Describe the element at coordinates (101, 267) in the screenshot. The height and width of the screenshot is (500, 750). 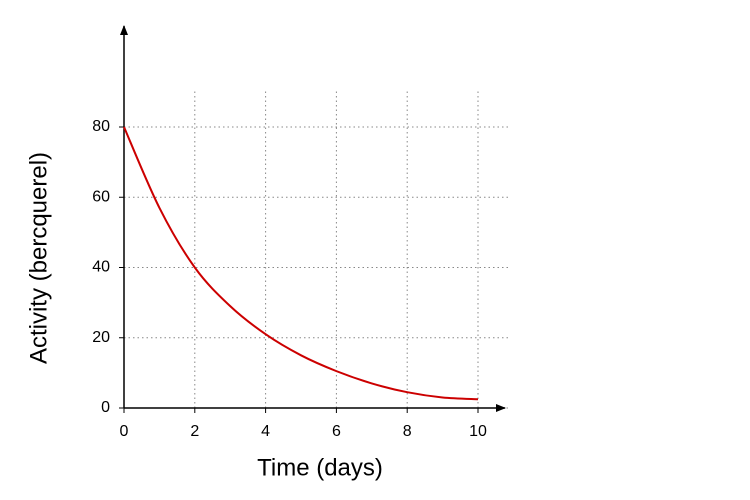
I see `y-tick-label: 40` at that location.